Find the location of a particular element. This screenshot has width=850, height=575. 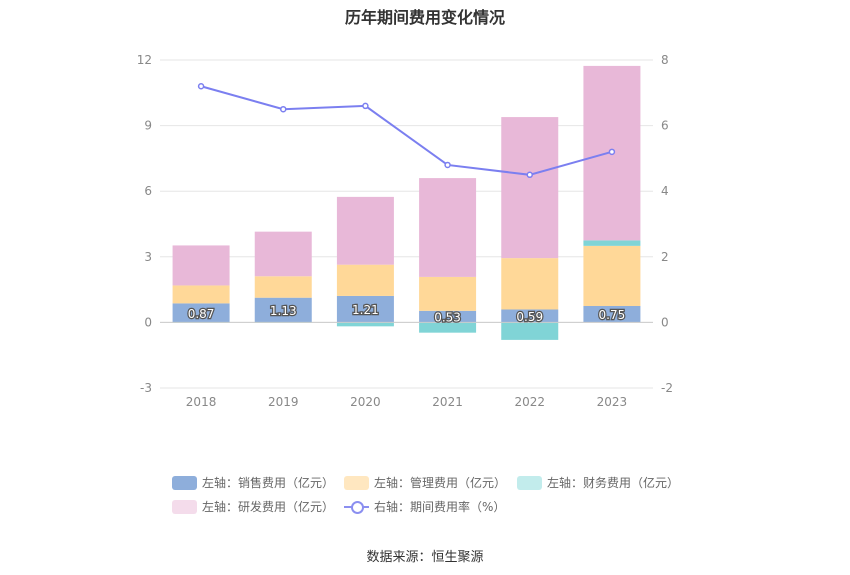

legend-label: 左轴：管理费用（亿元） is located at coordinates (440, 483).